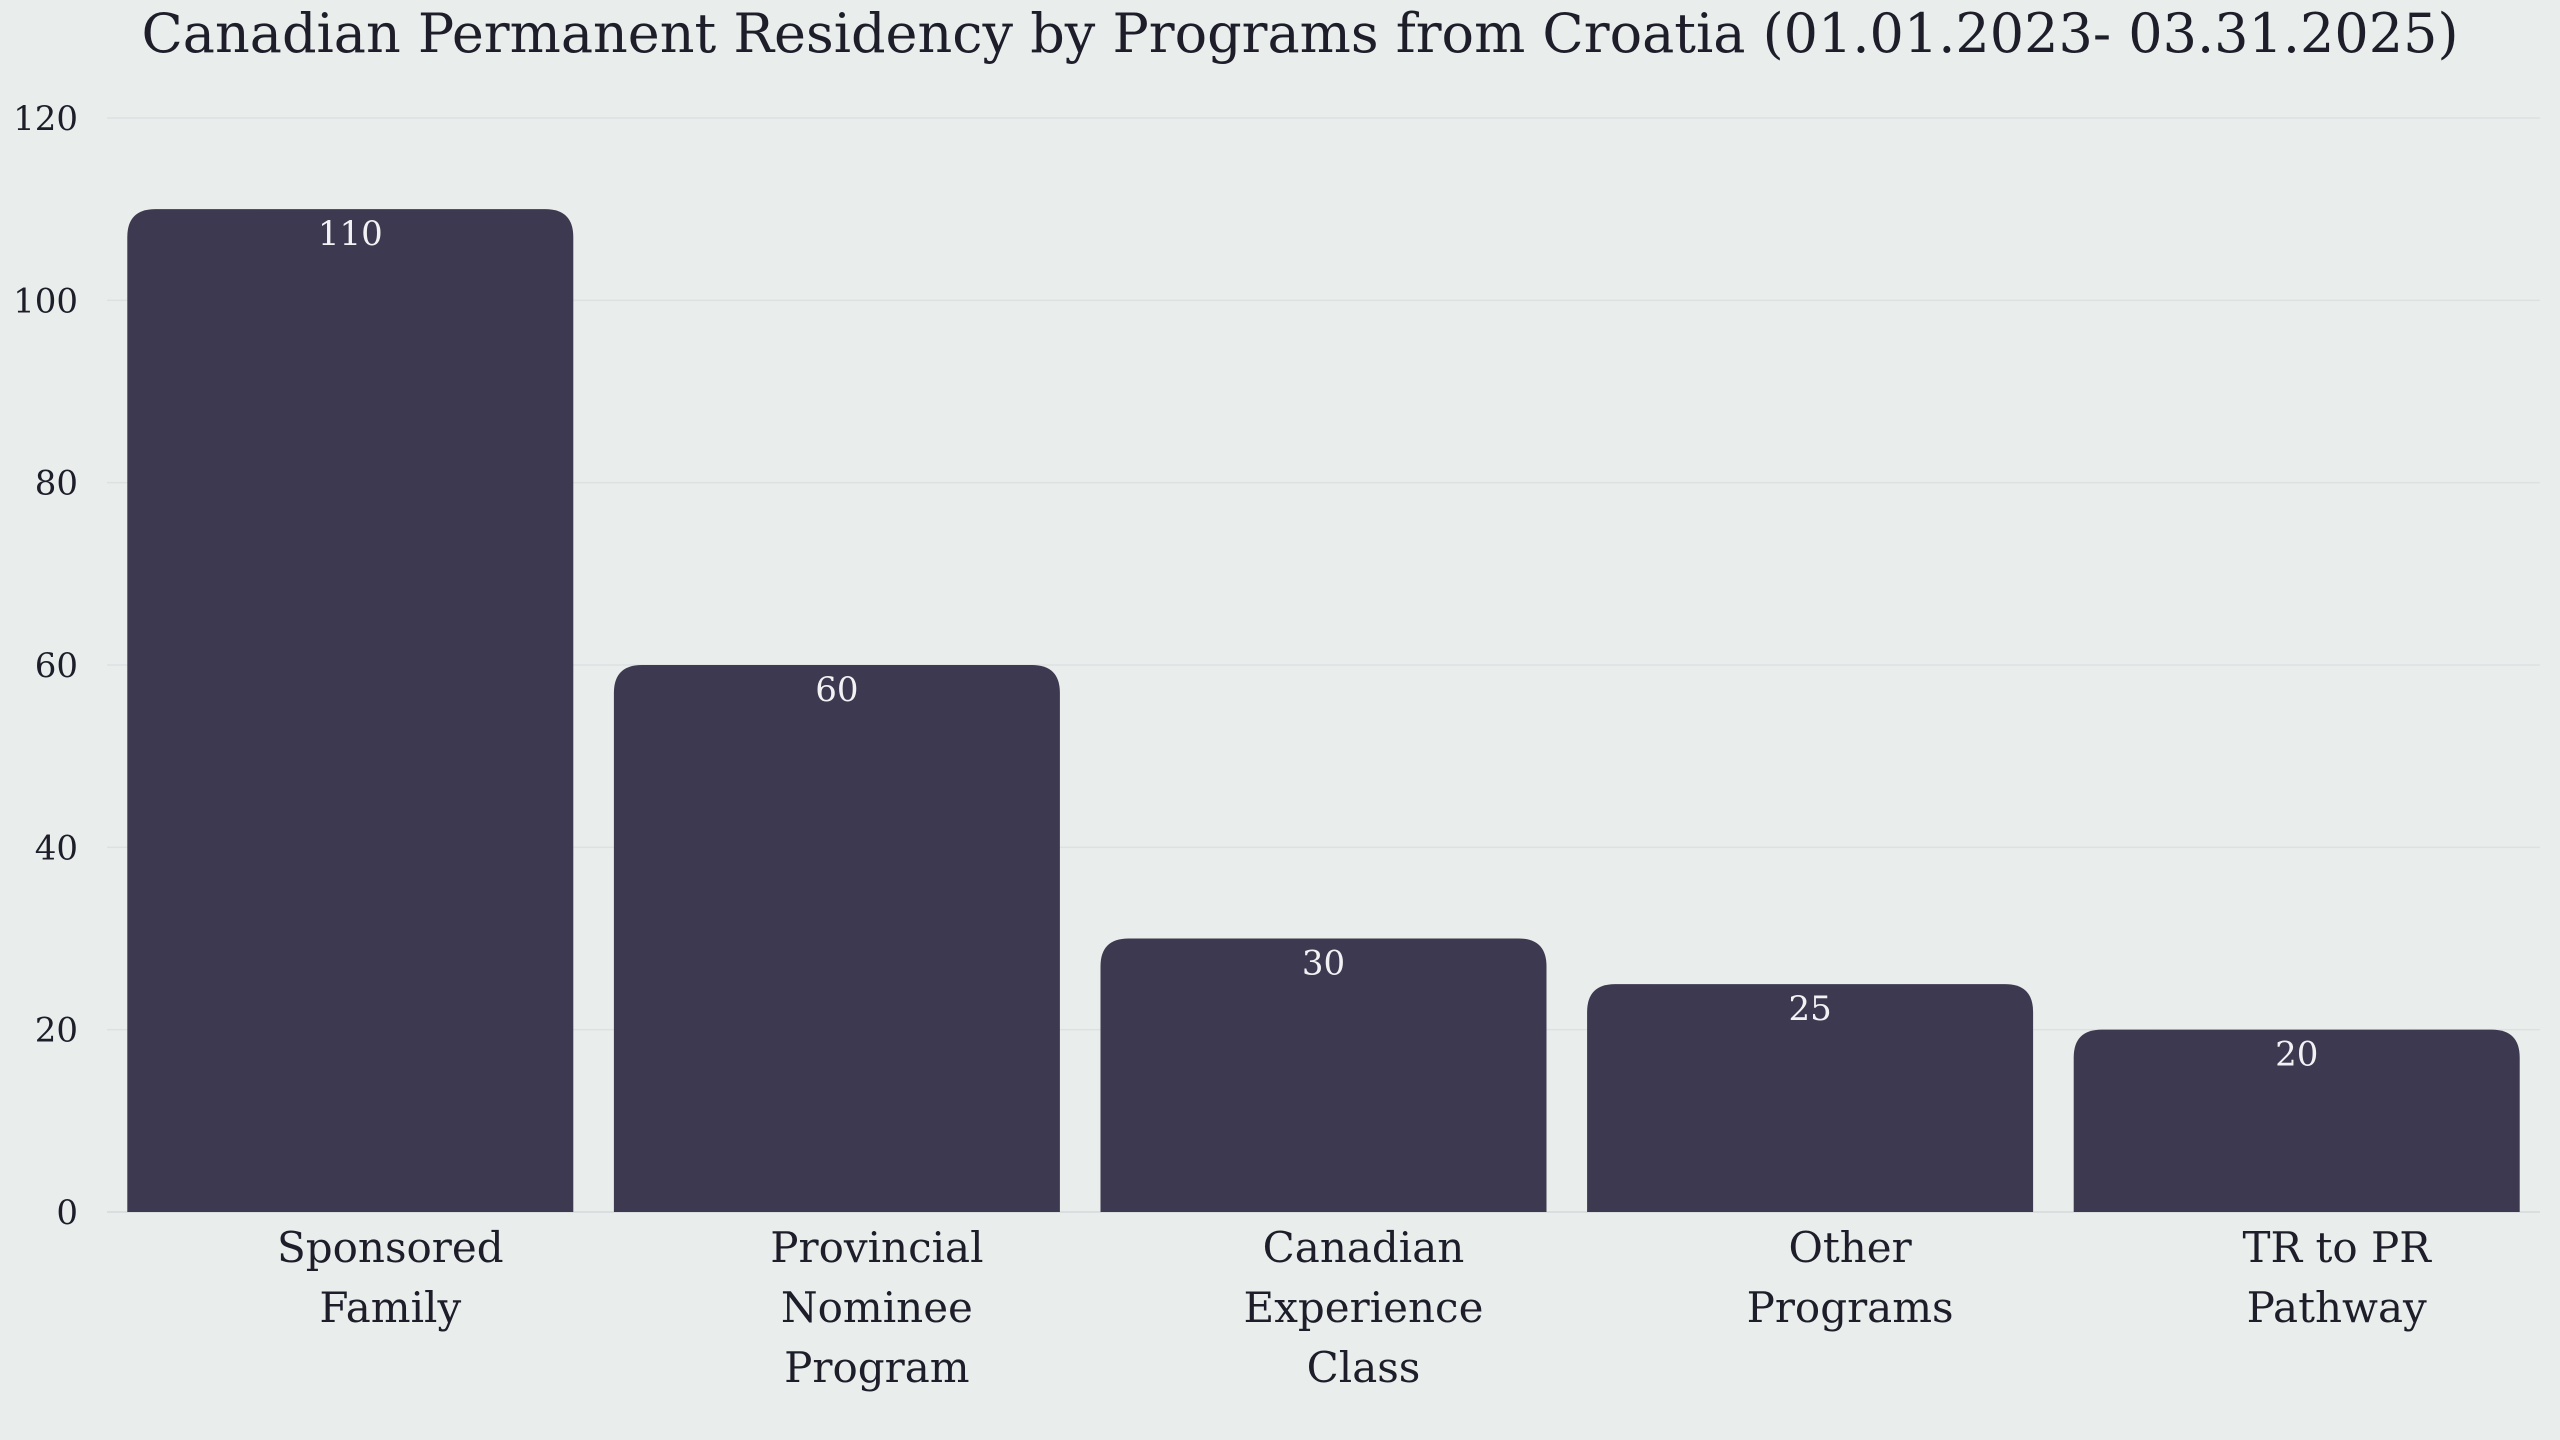 The width and height of the screenshot is (2560, 1440). What do you see at coordinates (1850, 1247) in the screenshot?
I see `x-tick-label-3-line-0: Other` at bounding box center [1850, 1247].